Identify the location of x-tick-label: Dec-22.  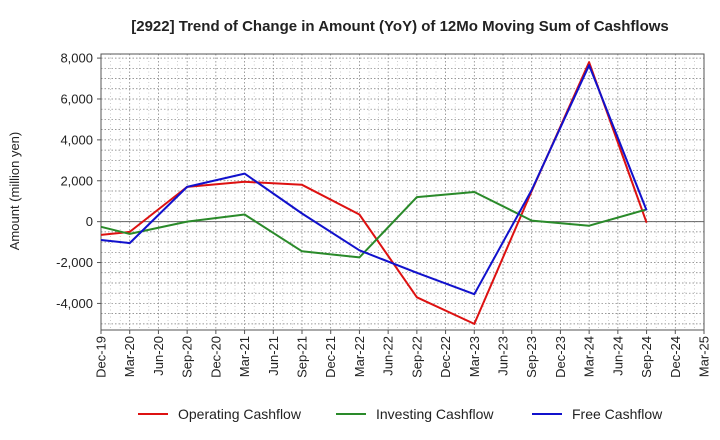
(445, 357).